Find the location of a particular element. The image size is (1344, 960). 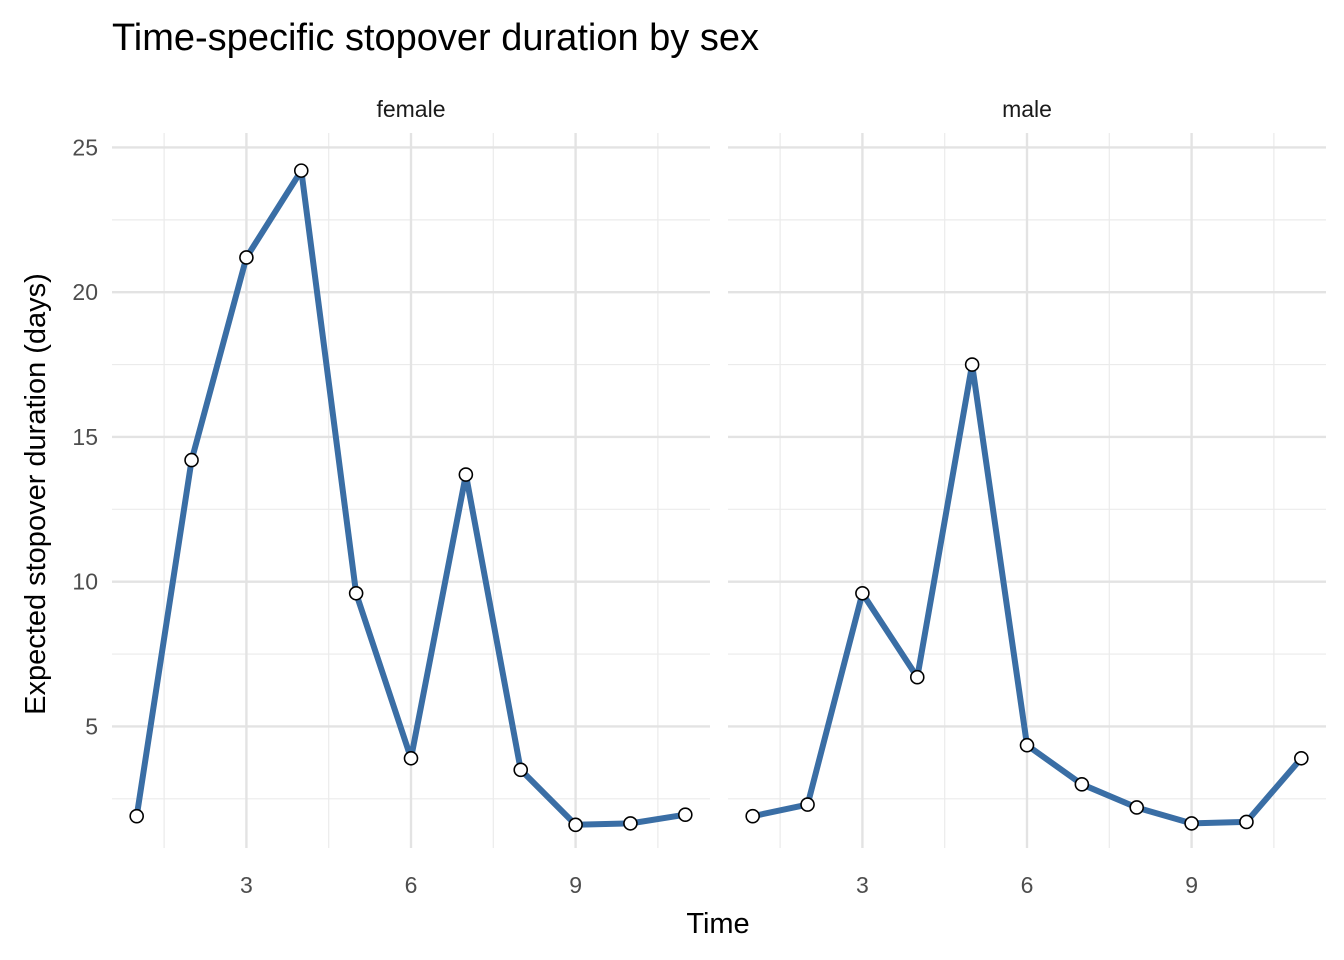

y-tick-label: 25 is located at coordinates (85, 147).